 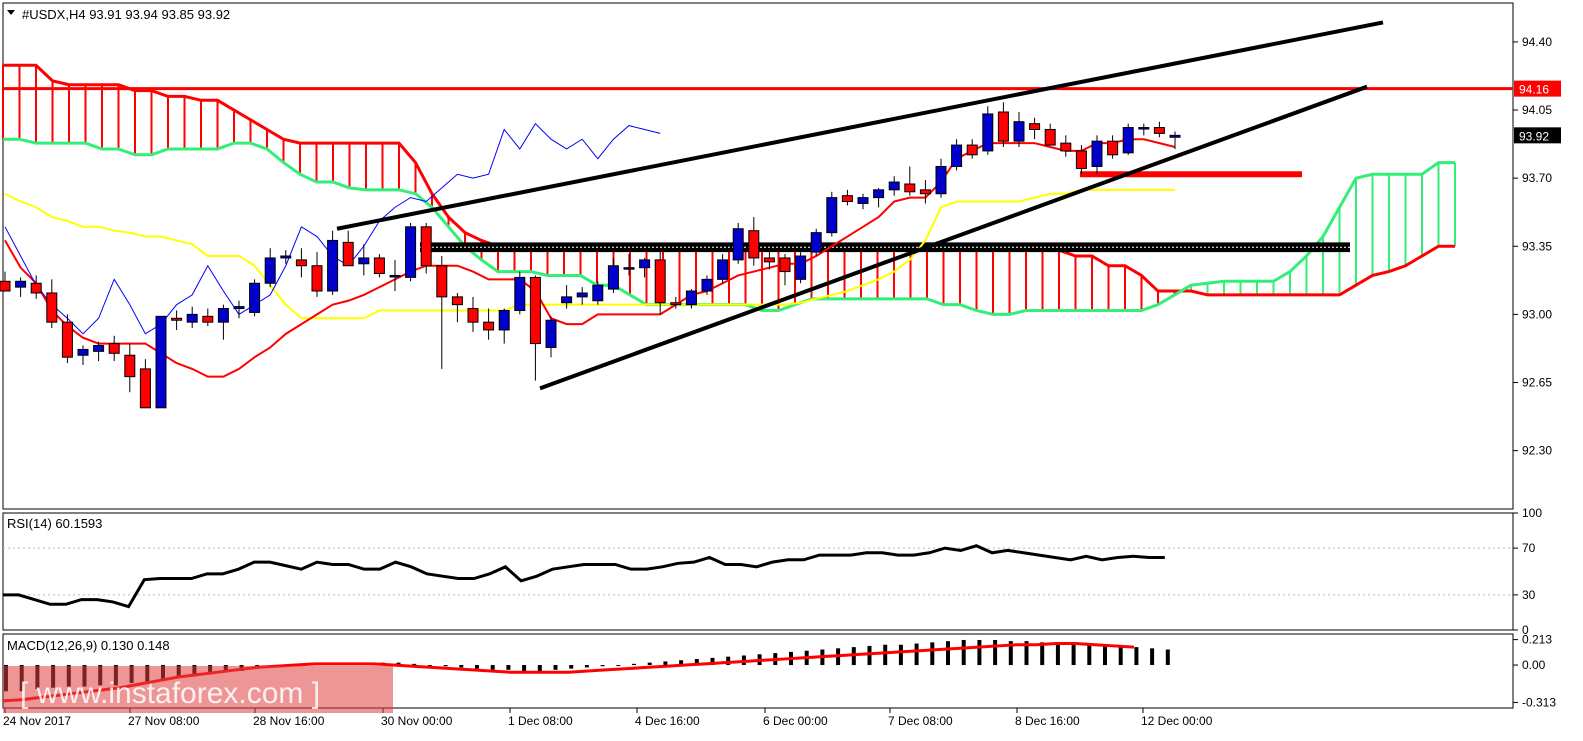 I want to click on rsi-tick-label: 0, so click(x=1525, y=630).